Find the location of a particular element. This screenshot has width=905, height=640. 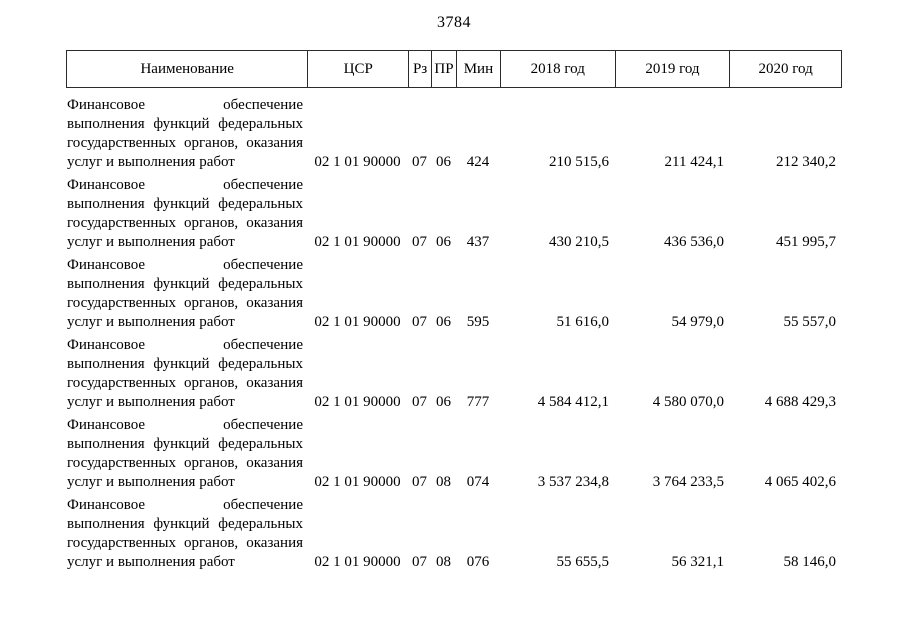

page-number: 3784 is located at coordinates (454, 22).